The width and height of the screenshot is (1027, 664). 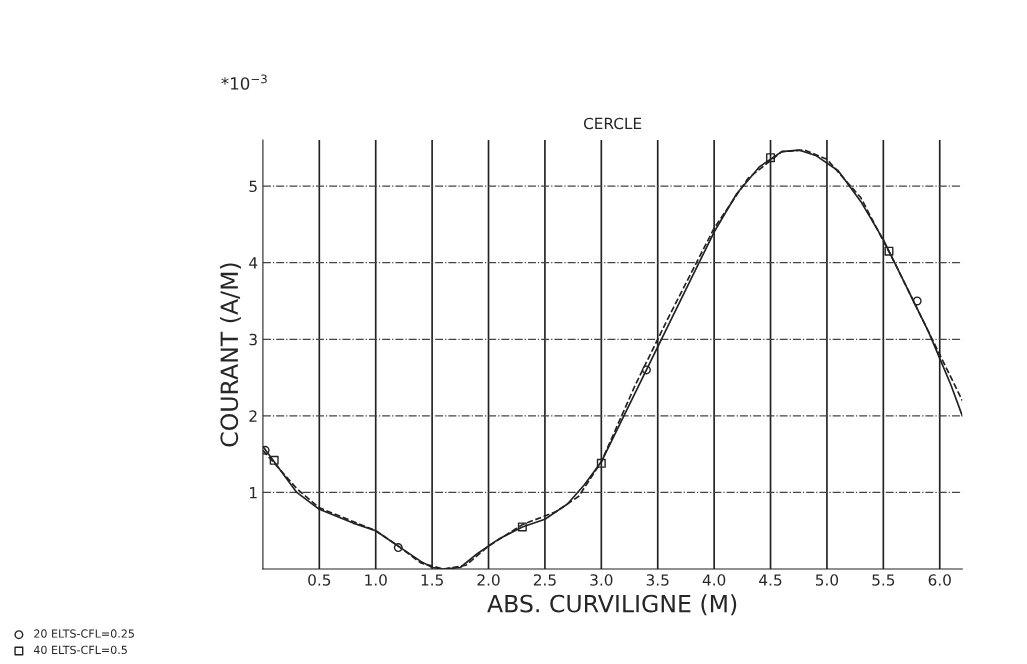 What do you see at coordinates (230, 355) in the screenshot?
I see `y-axis-title: COURANT (A/M)` at bounding box center [230, 355].